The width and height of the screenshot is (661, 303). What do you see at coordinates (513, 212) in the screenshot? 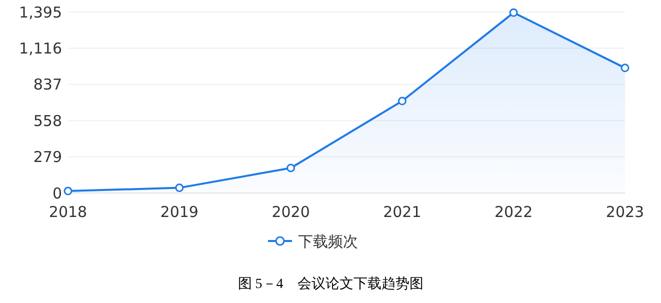
I see `x-tick-label: 2022` at bounding box center [513, 212].